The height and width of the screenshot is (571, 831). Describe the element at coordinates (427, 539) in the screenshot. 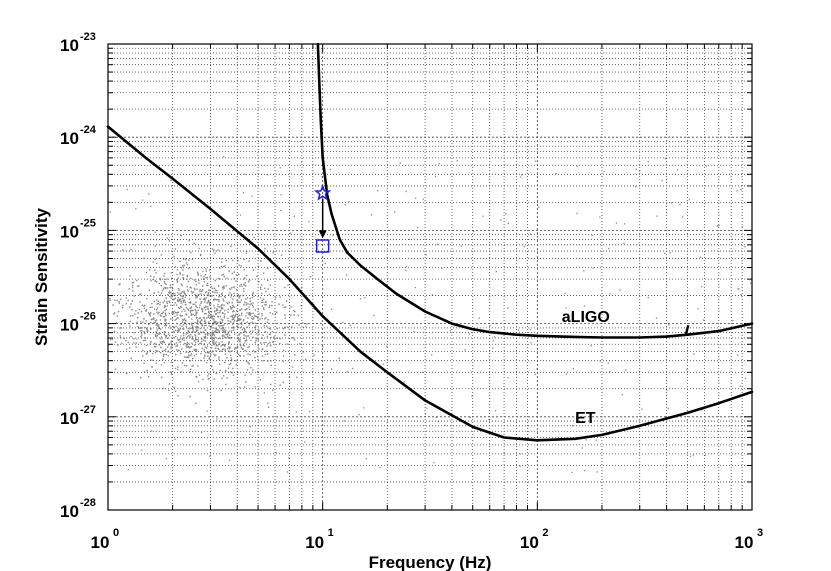

I see `x-axis-tick-labels: 10 0 10 1 10 2 10 3` at that location.